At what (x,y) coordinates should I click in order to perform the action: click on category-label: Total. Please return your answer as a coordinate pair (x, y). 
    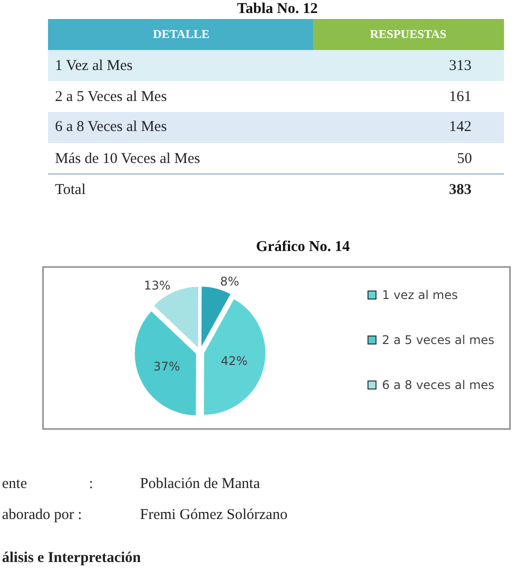
    Looking at the image, I should click on (70, 190).